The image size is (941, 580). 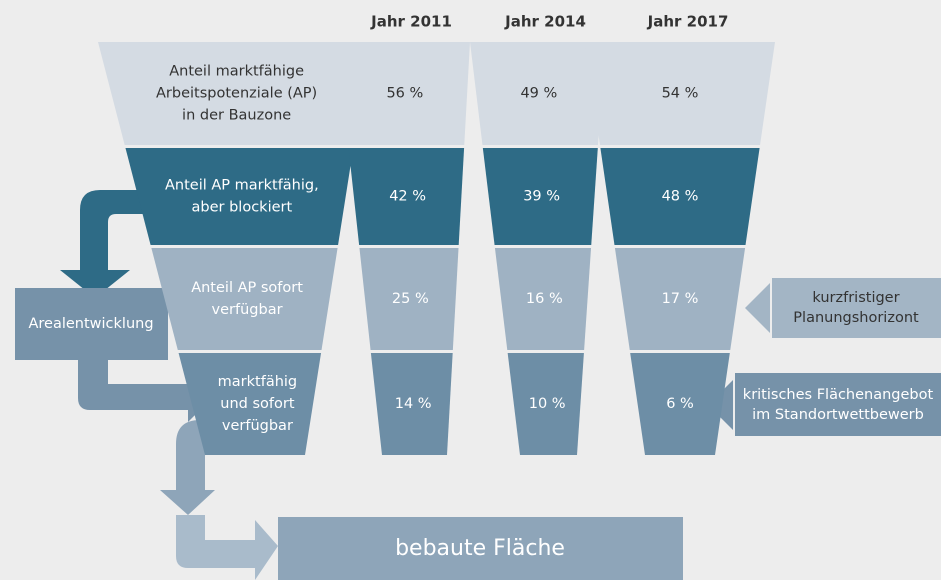 I want to click on cell-value: 25 %, so click(x=410, y=299).